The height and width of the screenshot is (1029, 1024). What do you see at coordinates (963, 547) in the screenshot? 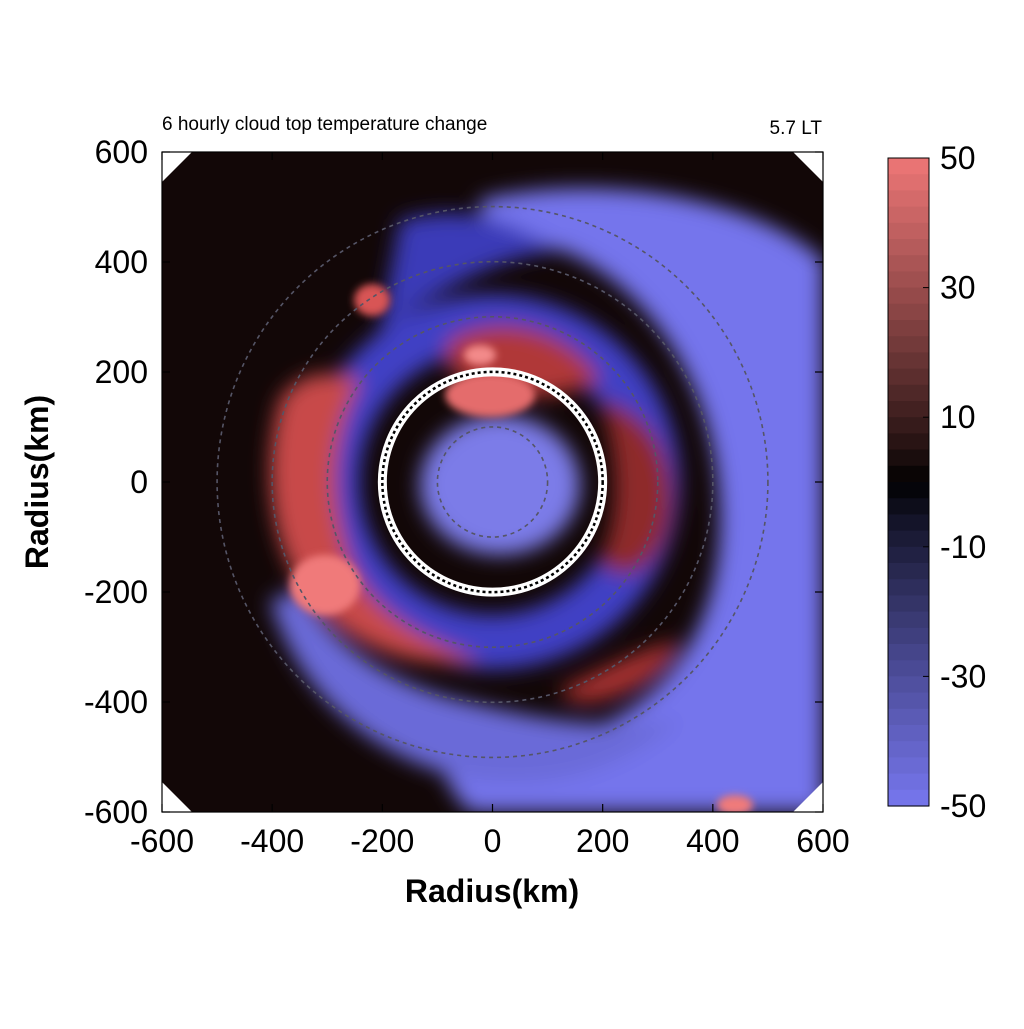
I see `colorbar-tick-label: -10` at bounding box center [963, 547].